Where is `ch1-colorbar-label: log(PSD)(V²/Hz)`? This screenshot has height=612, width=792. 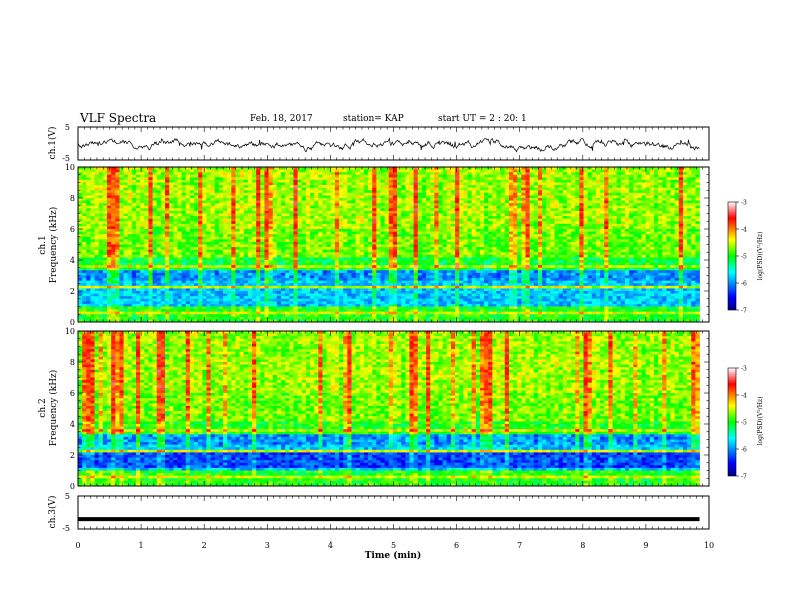
ch1-colorbar-label: log(PSD)(V²/Hz) is located at coordinates (760, 256).